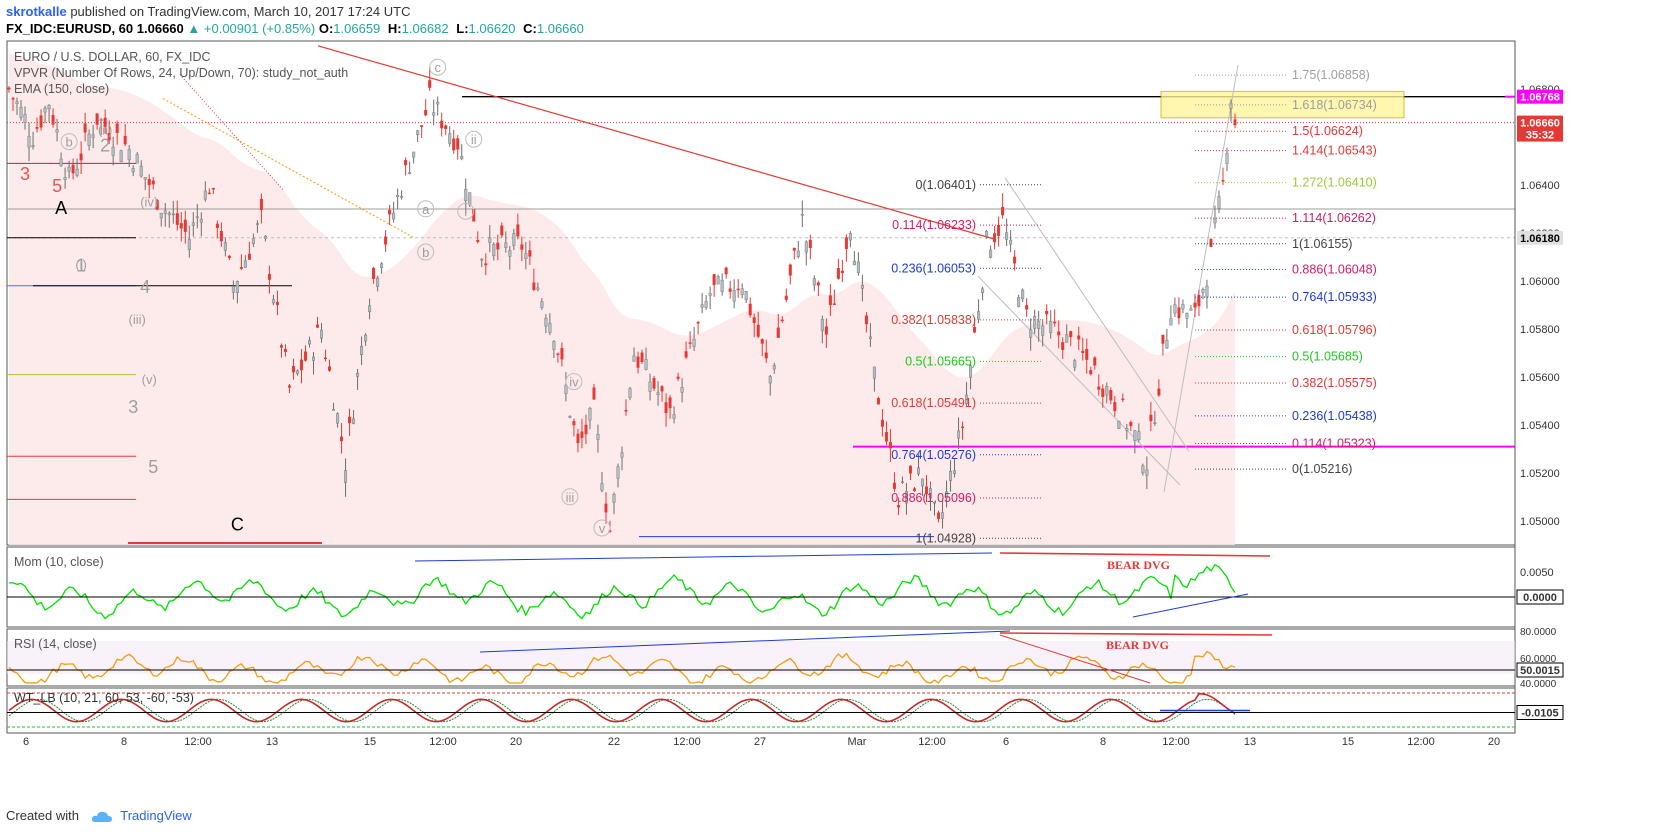 Image resolution: width=1663 pixels, height=834 pixels. What do you see at coordinates (602, 528) in the screenshot?
I see `wave-sublabel: v` at bounding box center [602, 528].